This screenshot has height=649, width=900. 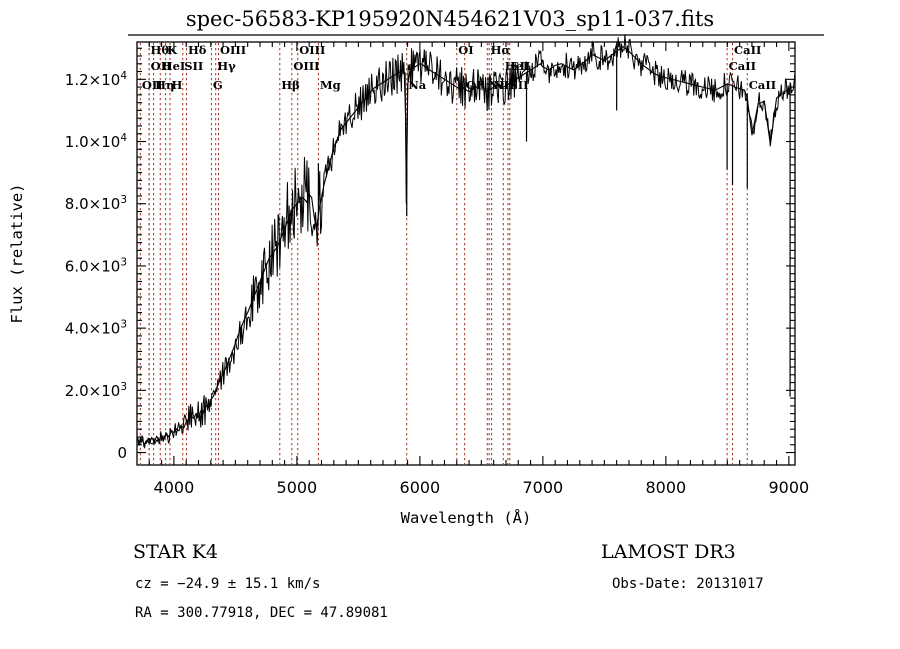 What do you see at coordinates (290, 85) in the screenshot?
I see `spectral-line-label: Hβ` at bounding box center [290, 85].